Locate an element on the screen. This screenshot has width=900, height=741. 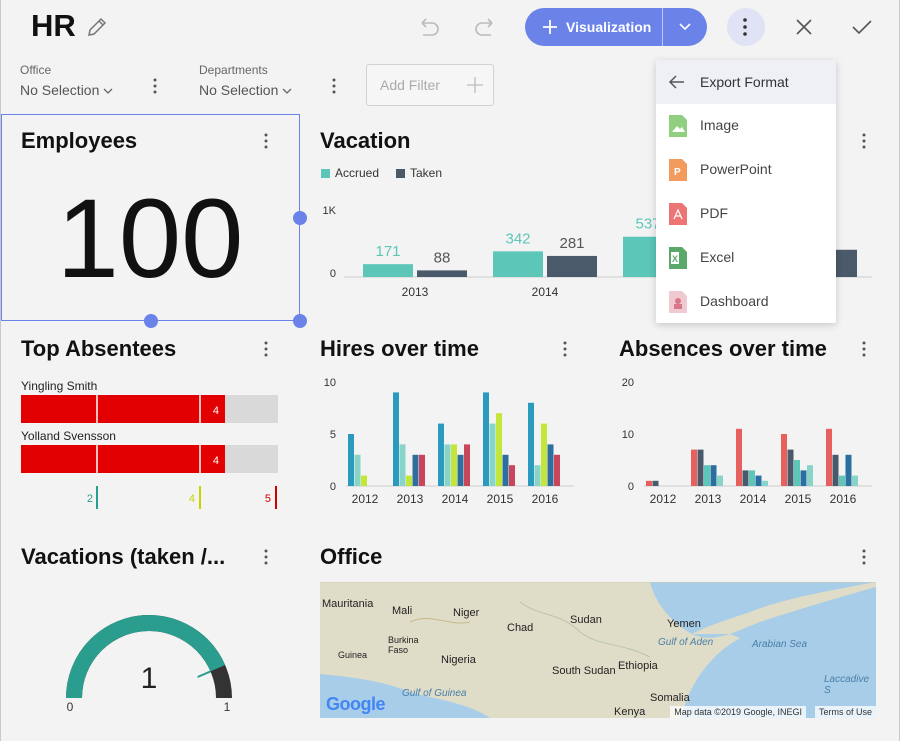
scale-label: 4 is located at coordinates (192, 499).